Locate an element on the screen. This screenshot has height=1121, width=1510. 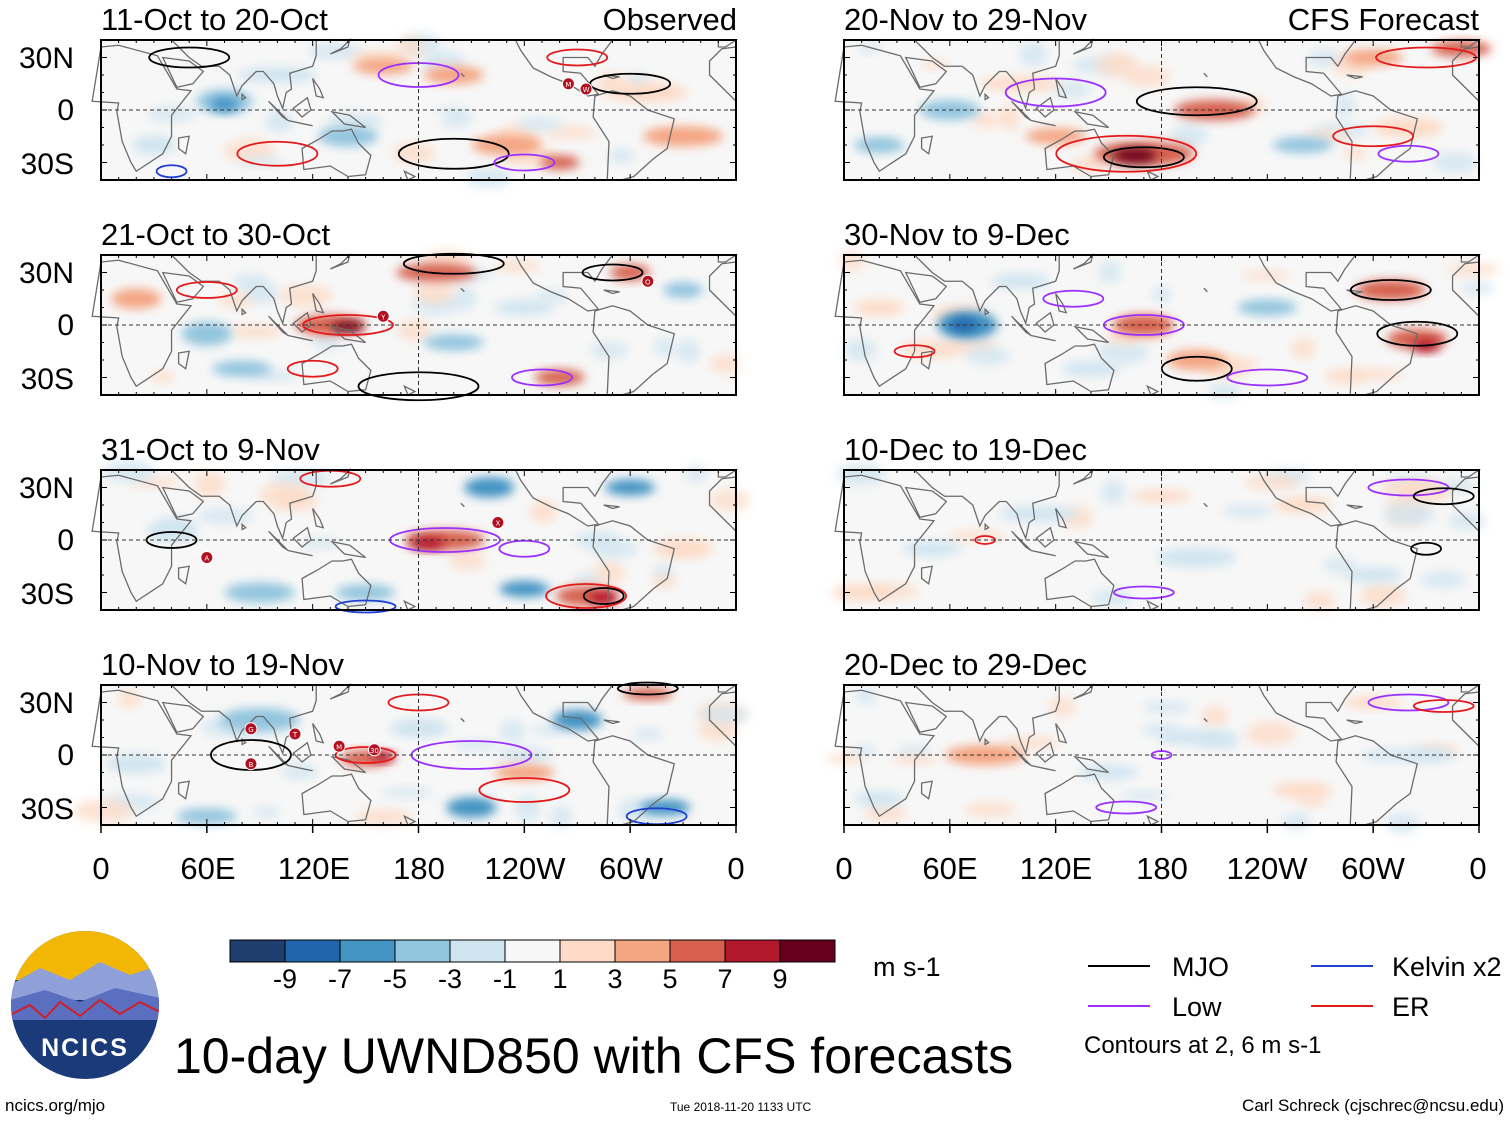
lat-tick-label: 30N is located at coordinates (46, 273).